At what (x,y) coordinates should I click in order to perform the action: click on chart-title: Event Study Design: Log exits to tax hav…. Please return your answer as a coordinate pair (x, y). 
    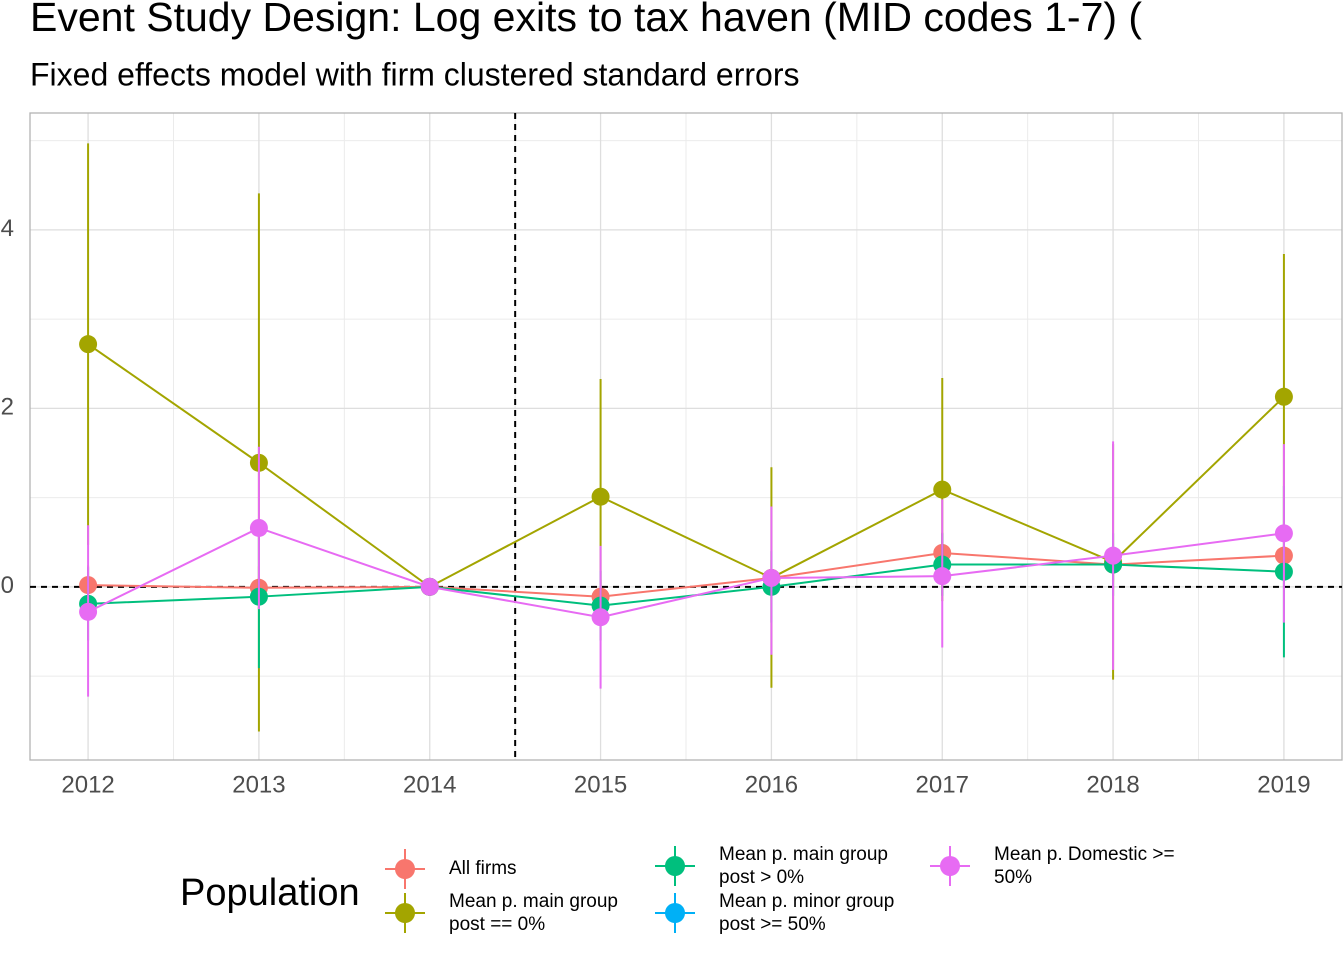
    Looking at the image, I should click on (586, 20).